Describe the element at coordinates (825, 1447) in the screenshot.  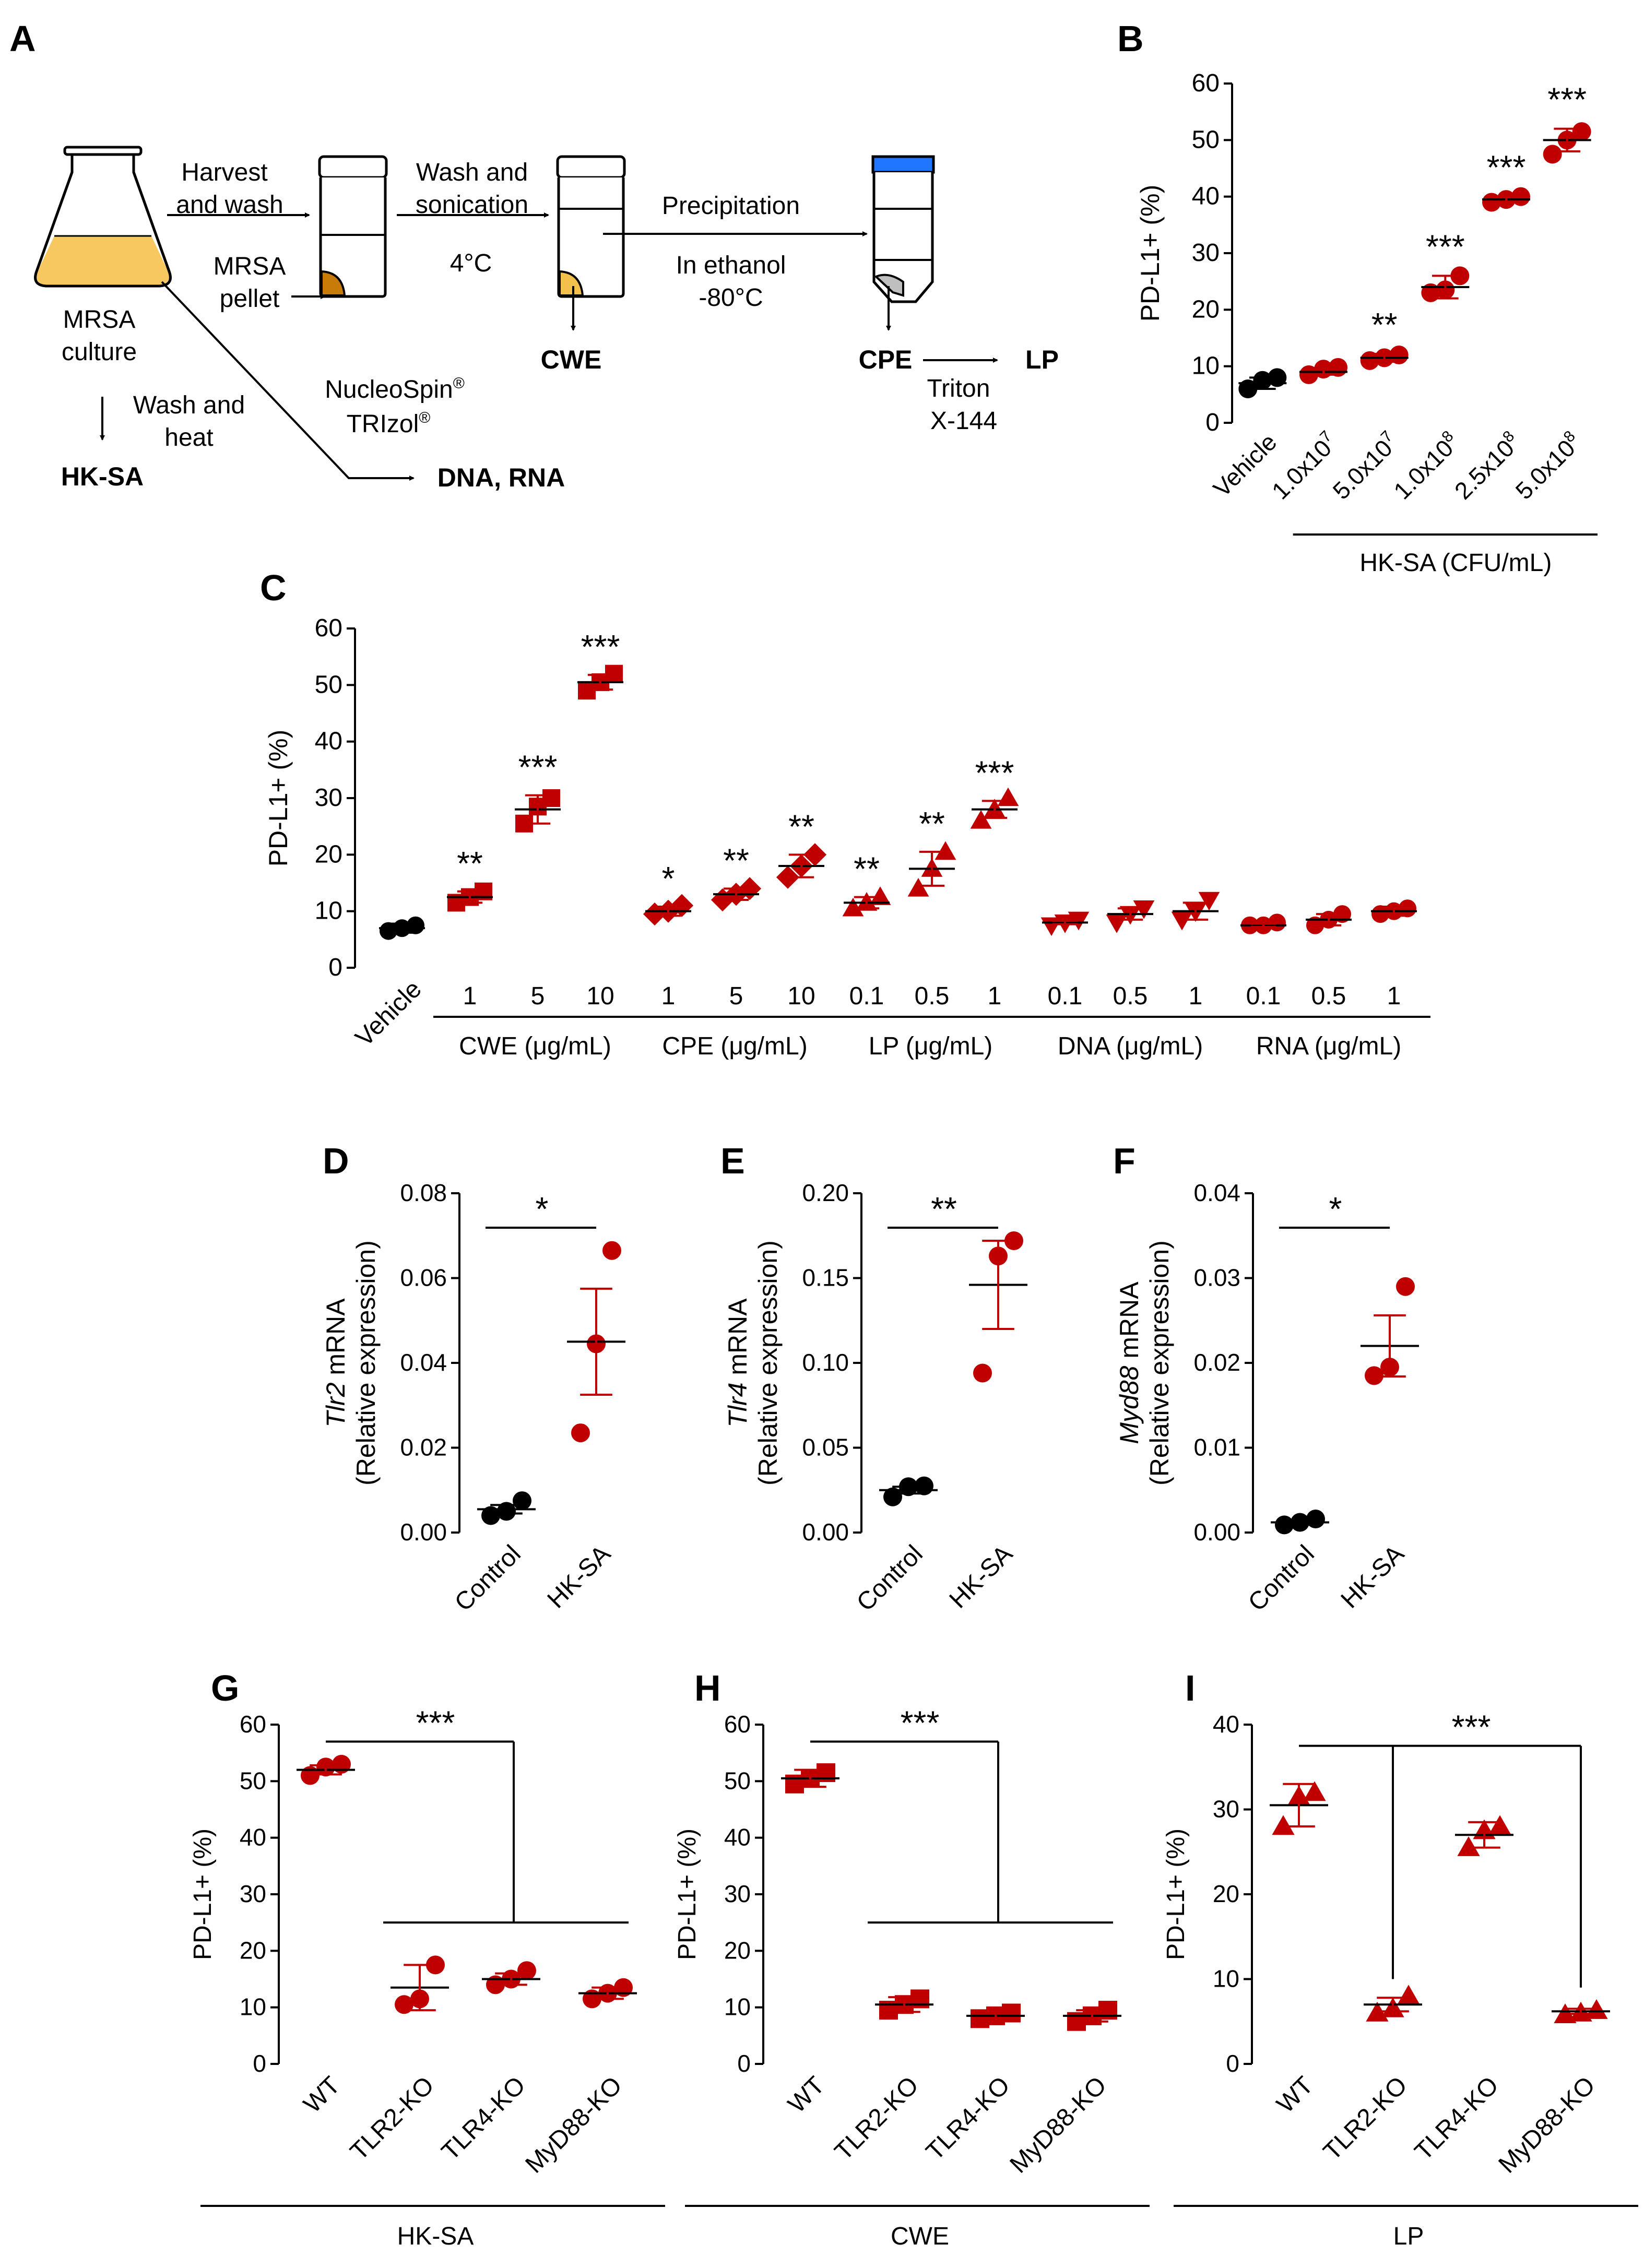
I see `y-tick-label: 0.05` at that location.